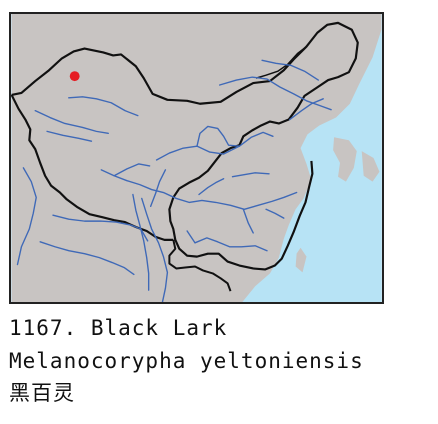  Describe the element at coordinates (186, 361) in the screenshot. I see `species-scientific-name: Melanocorypha yeltoniensis` at that location.